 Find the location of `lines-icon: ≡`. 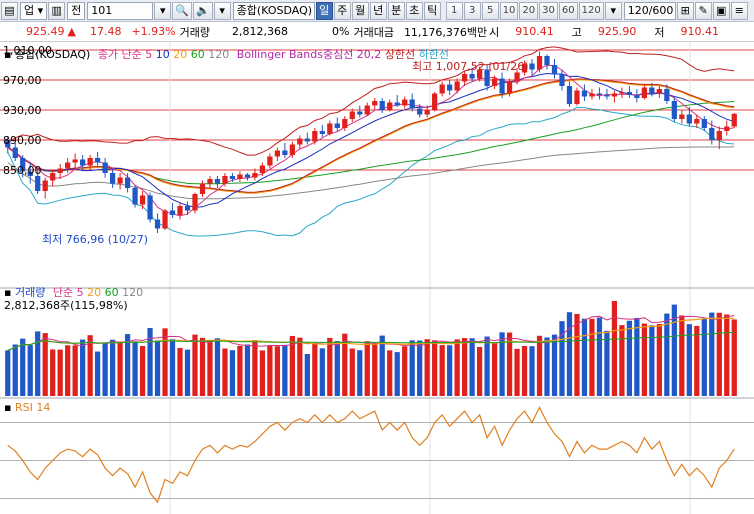

lines-icon: ≡ is located at coordinates (739, 10).